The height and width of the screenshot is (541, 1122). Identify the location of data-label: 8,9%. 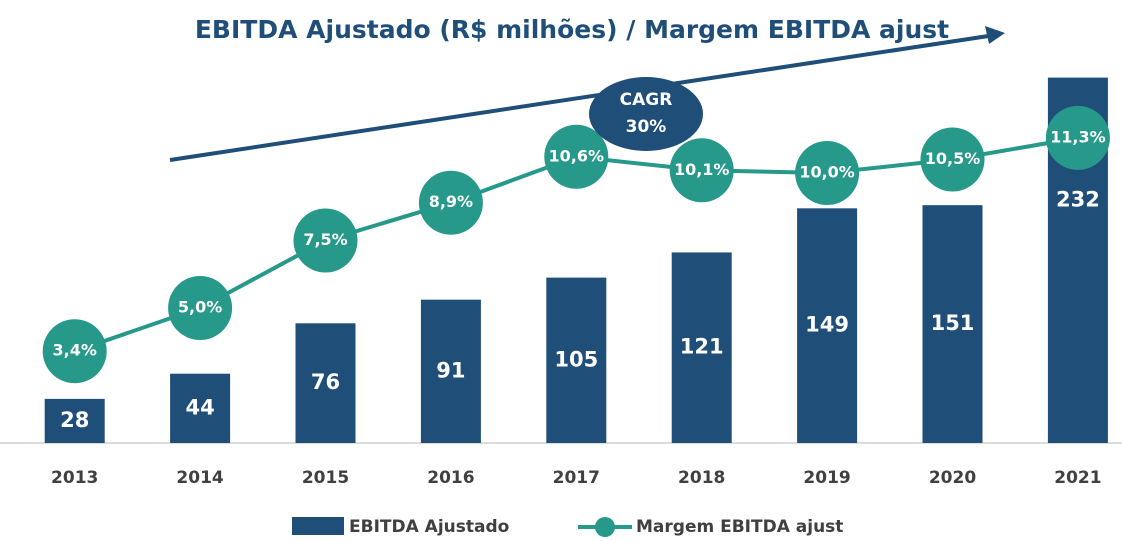
(451, 201).